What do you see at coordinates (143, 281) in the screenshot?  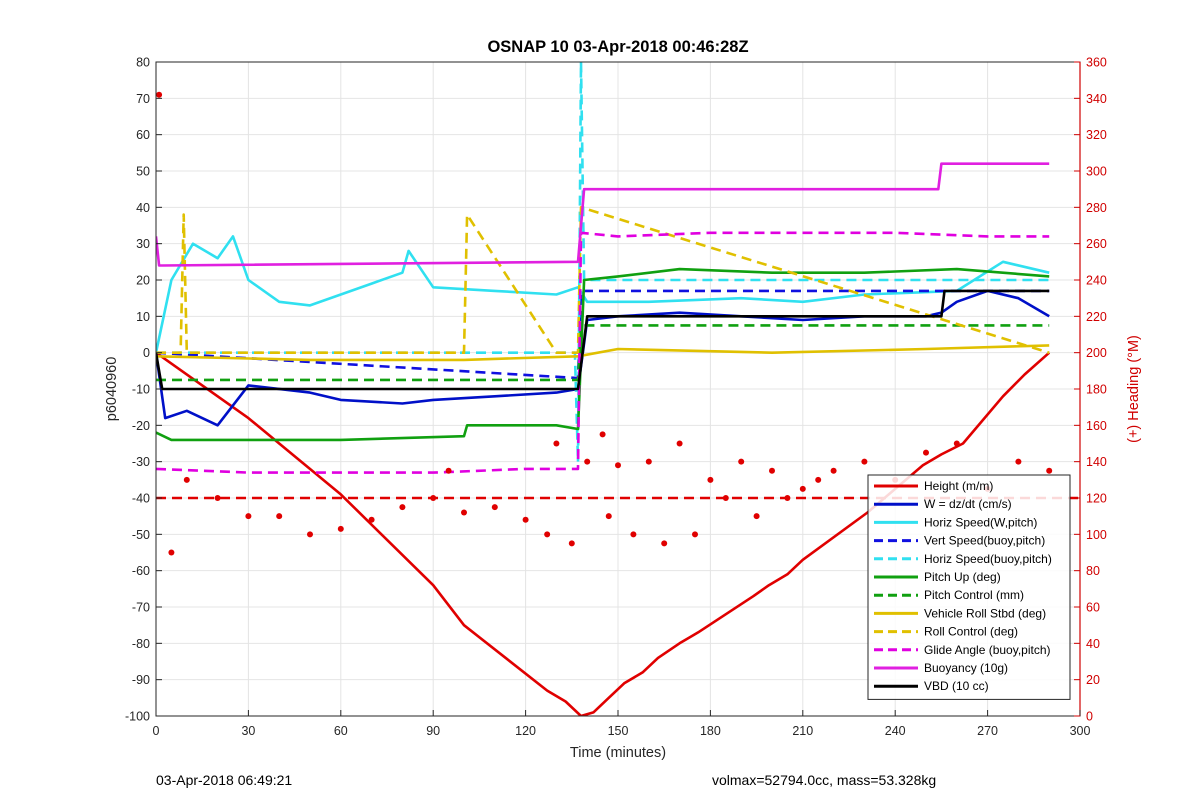 I see `y-tick-label: 20` at bounding box center [143, 281].